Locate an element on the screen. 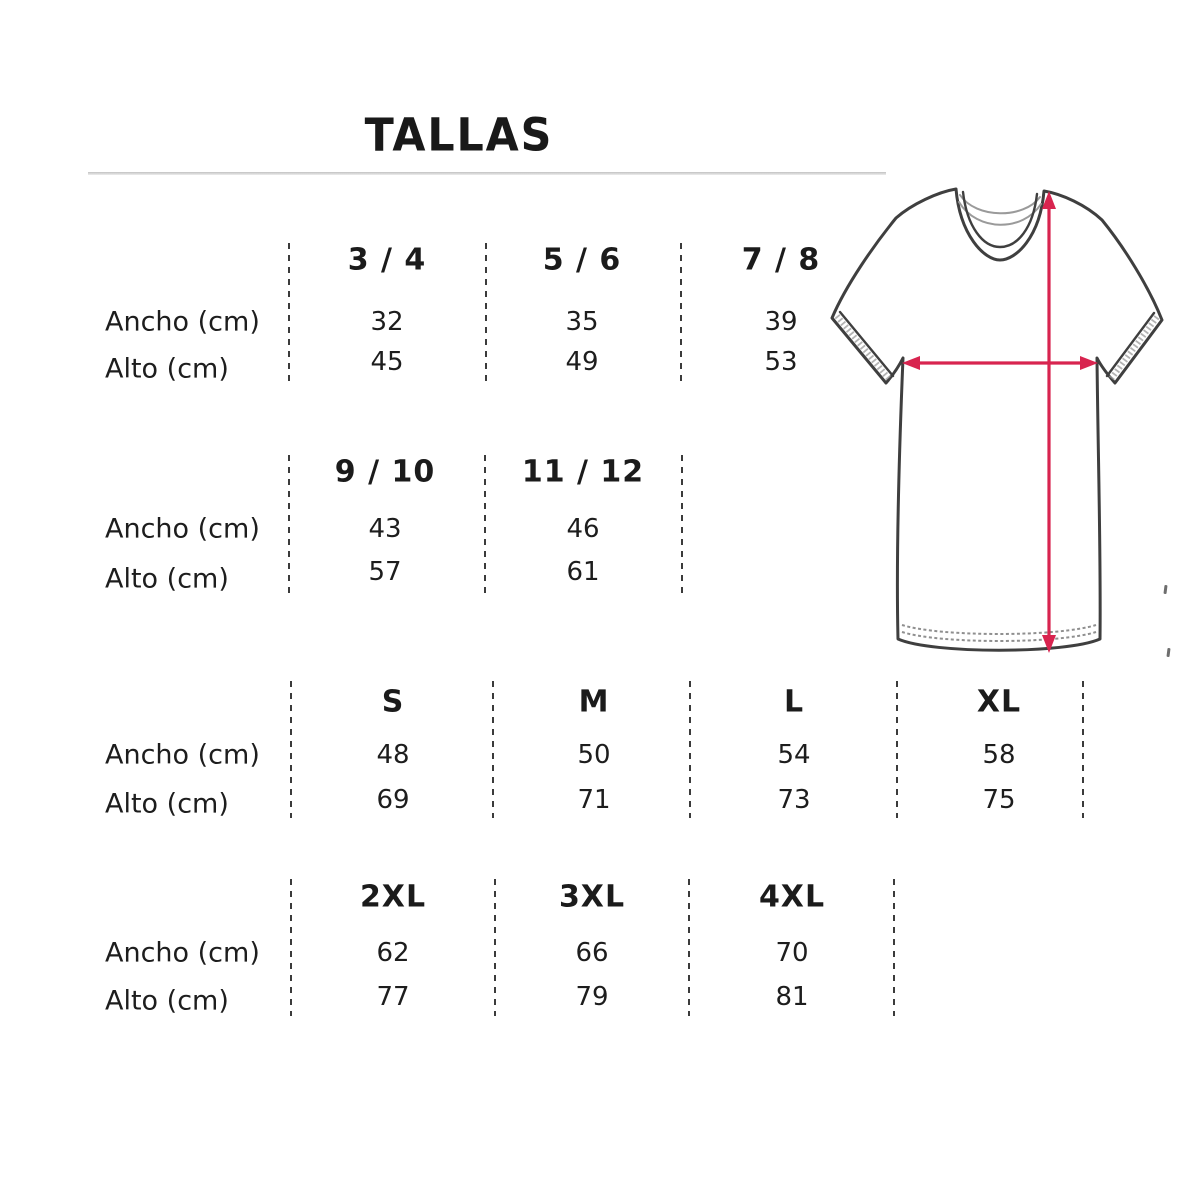 The height and width of the screenshot is (1200, 1200). alto-value: 57 is located at coordinates (385, 572).